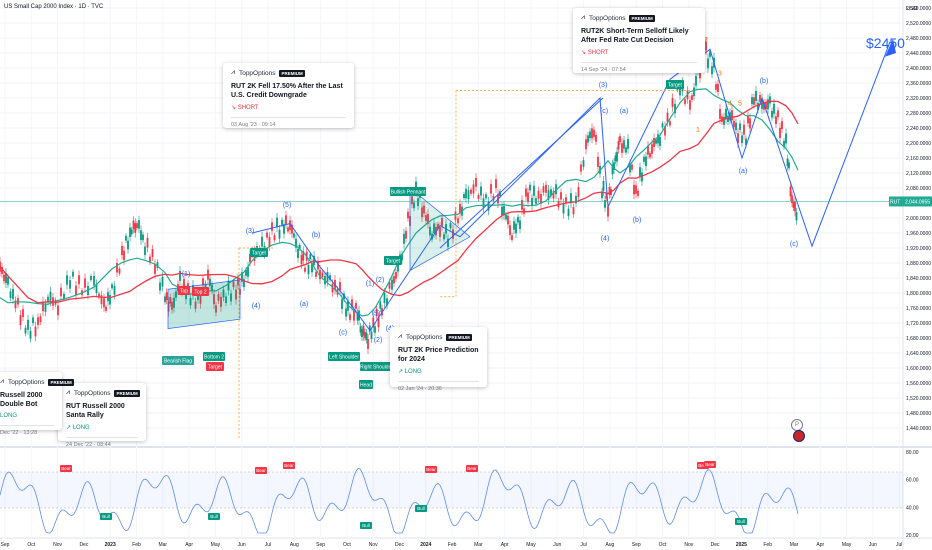 The image size is (932, 550). Describe the element at coordinates (584, 53) in the screenshot. I see `short-arrow-icon: ↘` at that location.